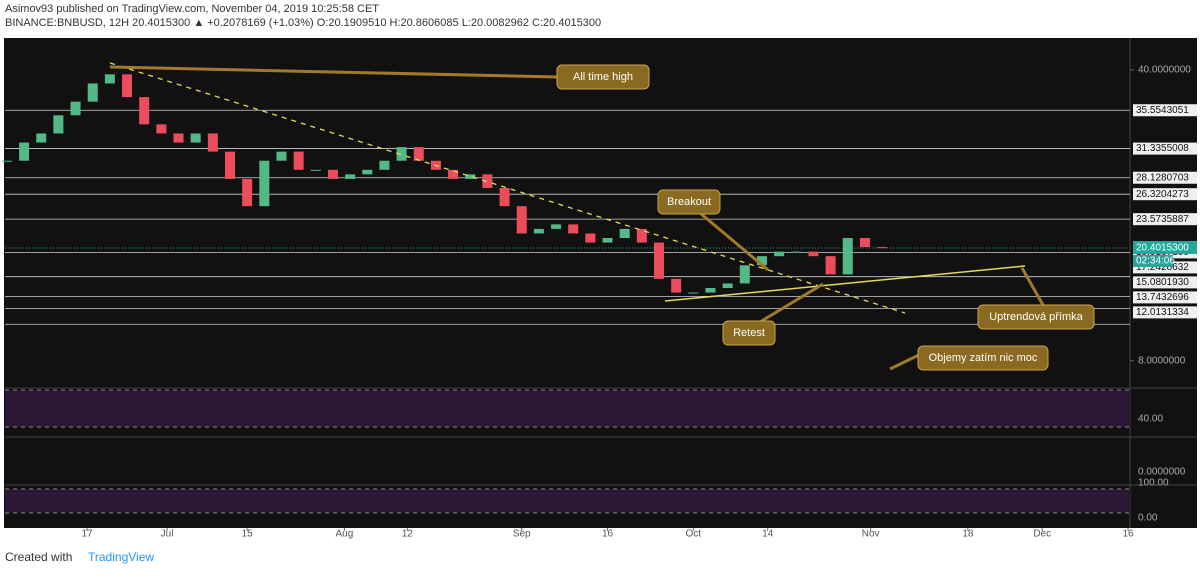 This screenshot has height=578, width=1200. Describe the element at coordinates (345, 534) in the screenshot. I see `x-tick-label: Aug` at that location.